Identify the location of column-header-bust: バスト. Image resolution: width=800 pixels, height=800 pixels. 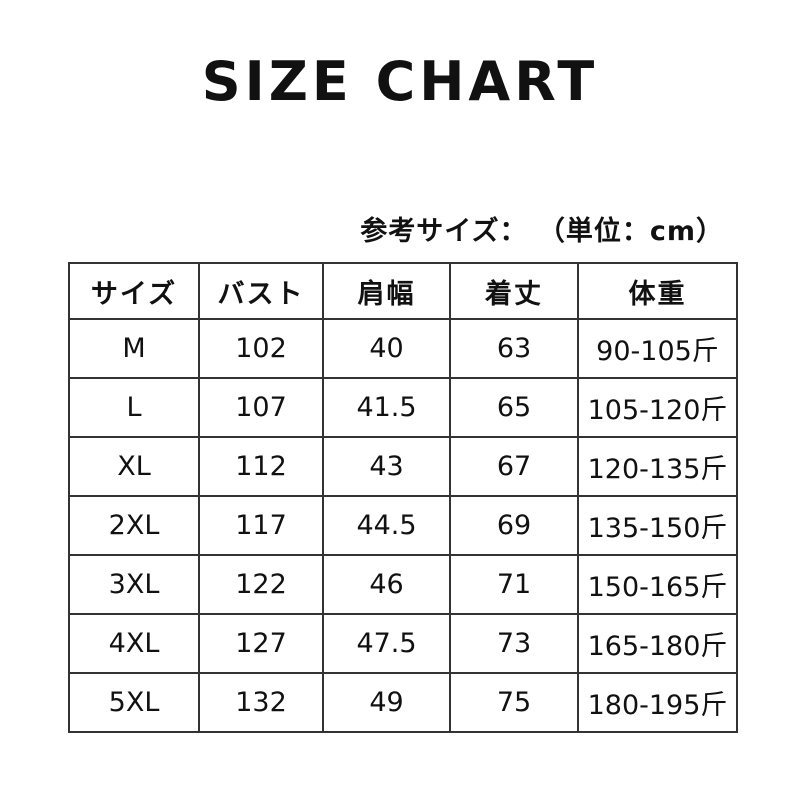
(261, 291).